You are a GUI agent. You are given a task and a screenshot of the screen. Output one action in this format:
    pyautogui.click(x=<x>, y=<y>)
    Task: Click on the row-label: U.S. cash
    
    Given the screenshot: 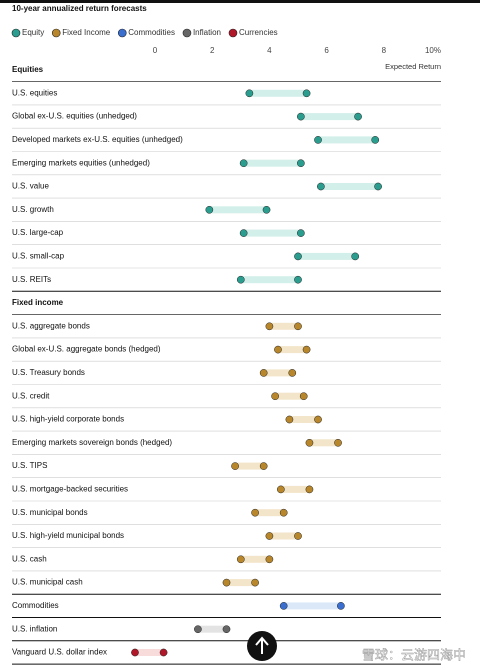 What is the action you would take?
    pyautogui.click(x=29, y=558)
    